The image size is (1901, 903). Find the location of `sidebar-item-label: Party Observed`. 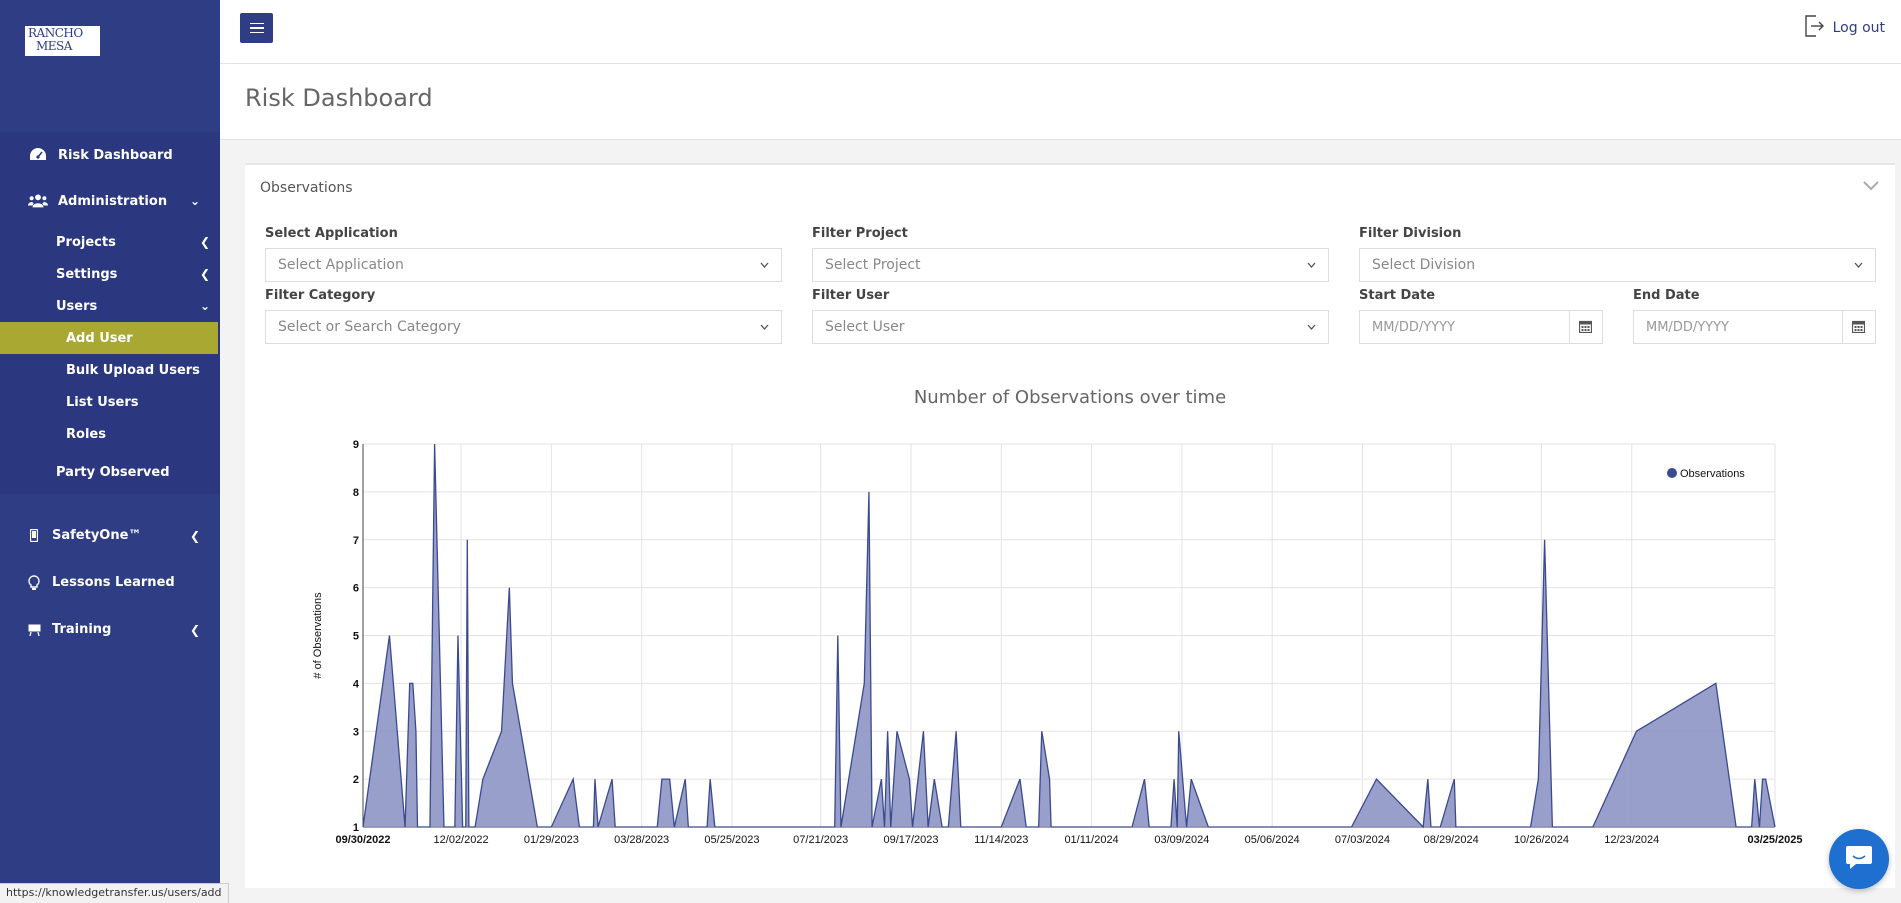

sidebar-item-label: Party Observed is located at coordinates (113, 472).